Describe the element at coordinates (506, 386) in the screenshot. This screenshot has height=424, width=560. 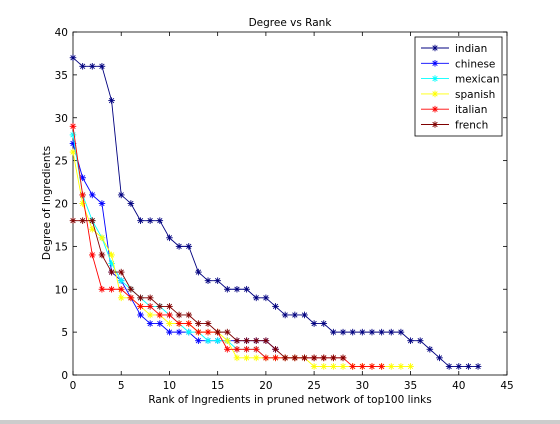
I see `x-tick-label: 45` at that location.